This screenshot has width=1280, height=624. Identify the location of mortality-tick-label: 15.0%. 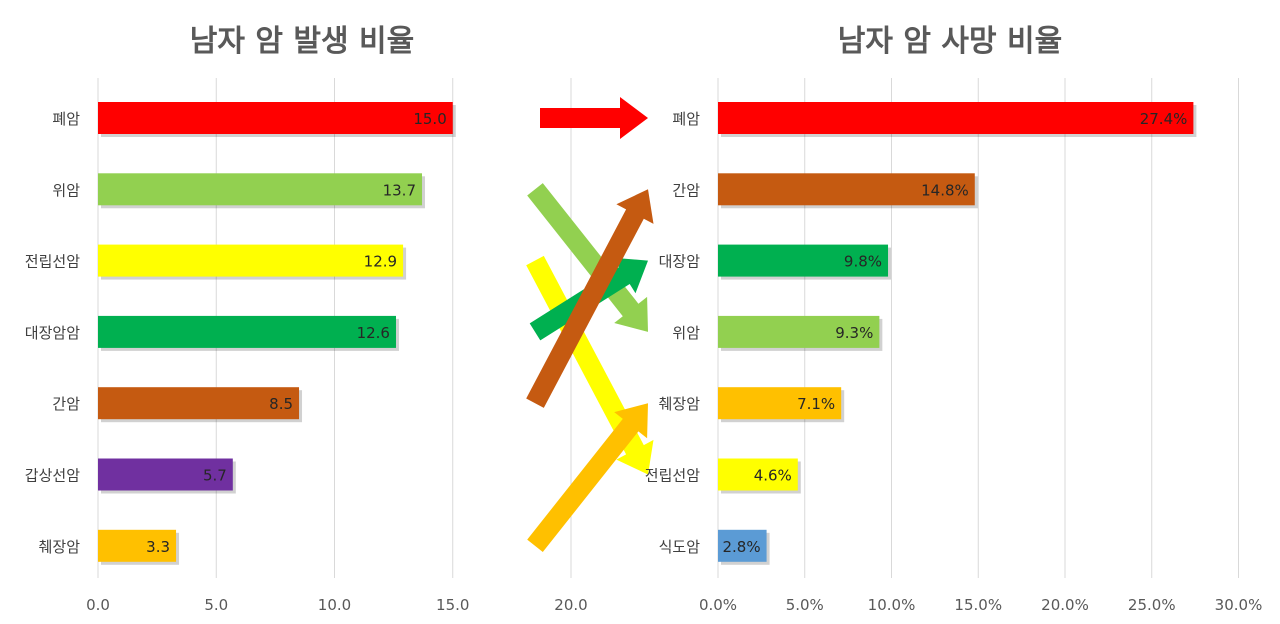
(978, 605).